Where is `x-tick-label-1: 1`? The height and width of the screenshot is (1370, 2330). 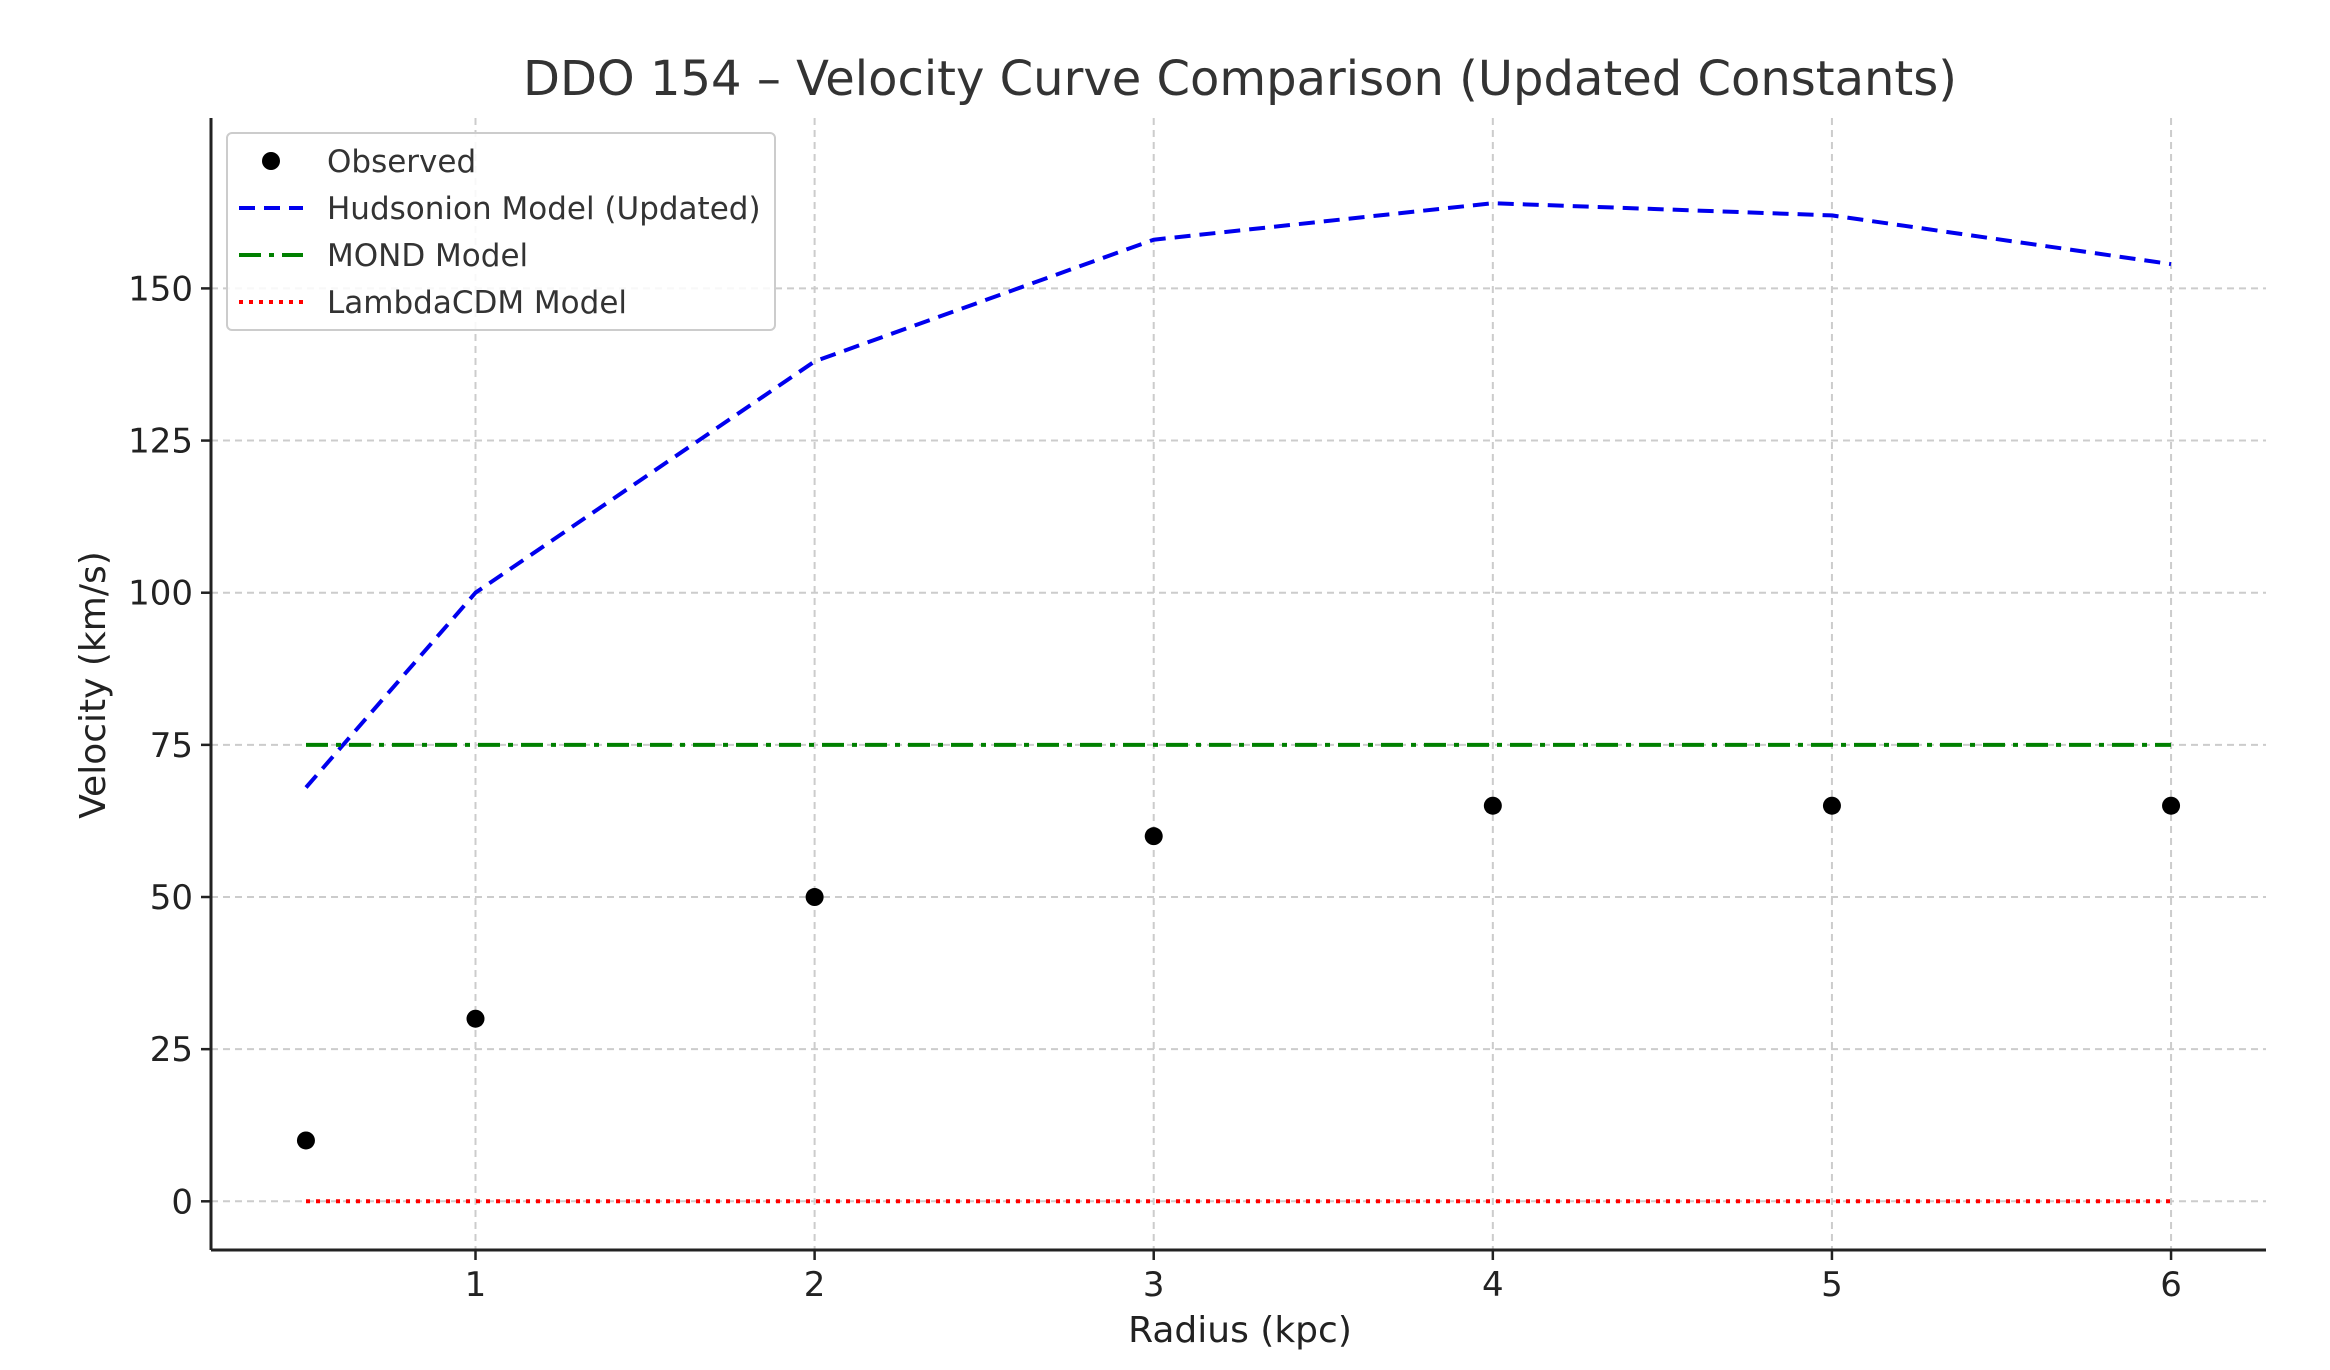
x-tick-label-1: 1 is located at coordinates (476, 1285).